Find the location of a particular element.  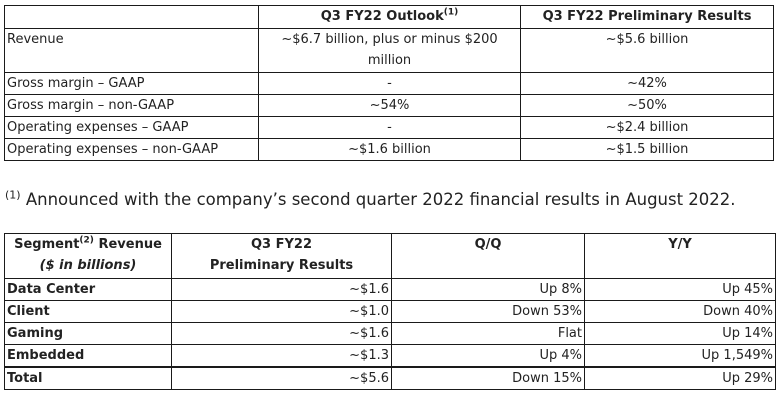

segment-qq: Up 4% is located at coordinates (488, 356).